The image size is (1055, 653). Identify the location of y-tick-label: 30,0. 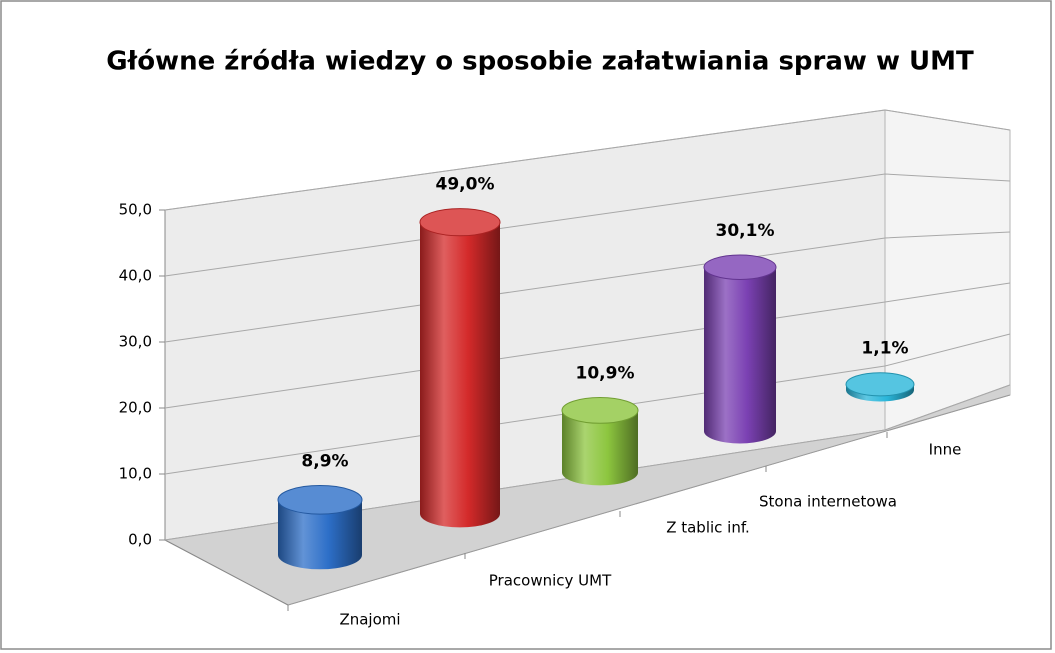
(135, 342).